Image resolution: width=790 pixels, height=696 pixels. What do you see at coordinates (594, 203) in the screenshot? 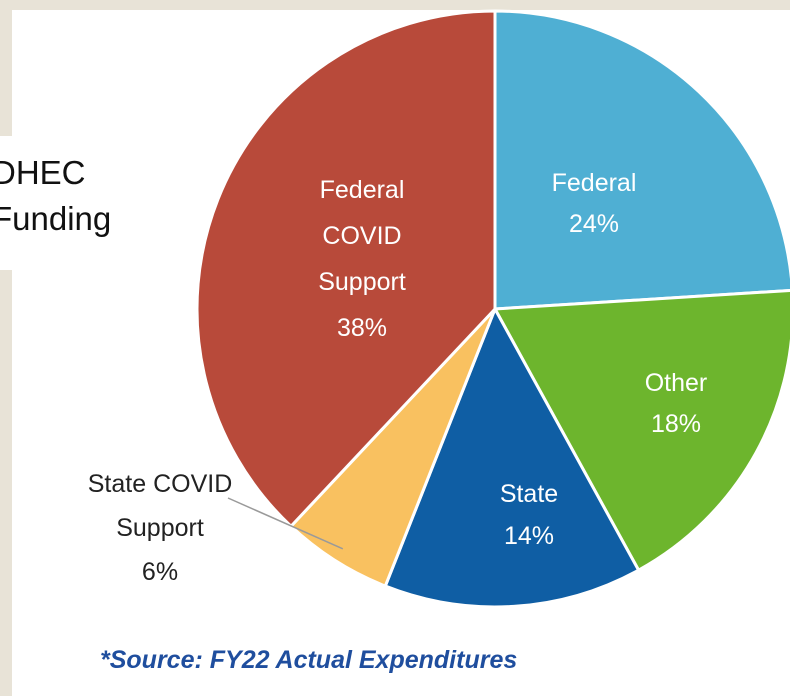
I see `pie-label-federal: Federal 24%` at bounding box center [594, 203].